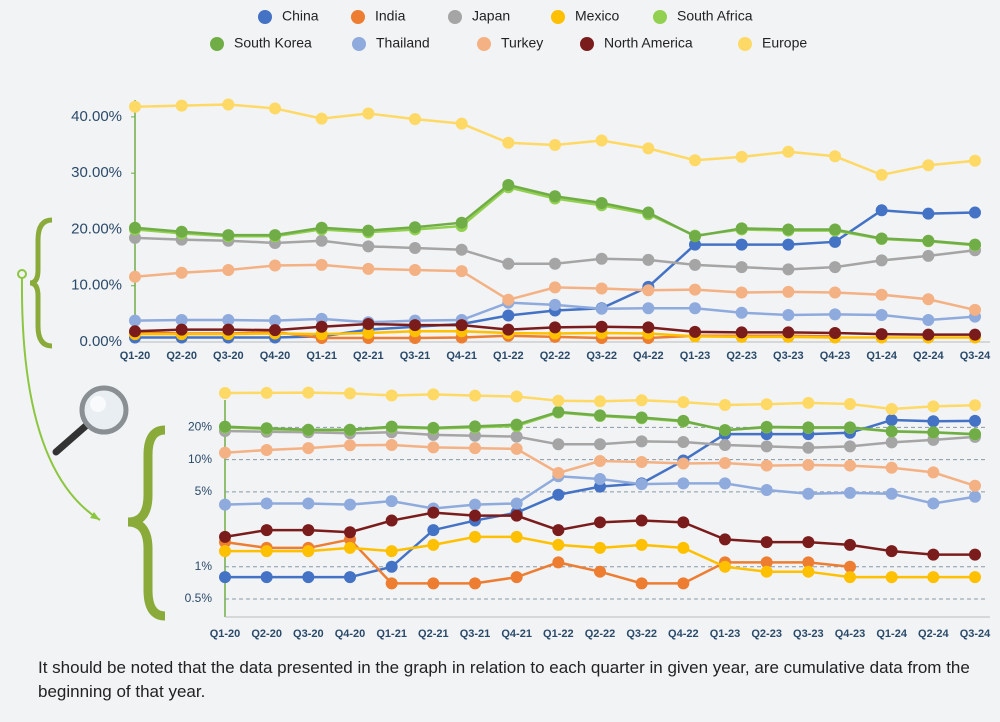  I want to click on x-tick-label: Q1-20, so click(135, 356).